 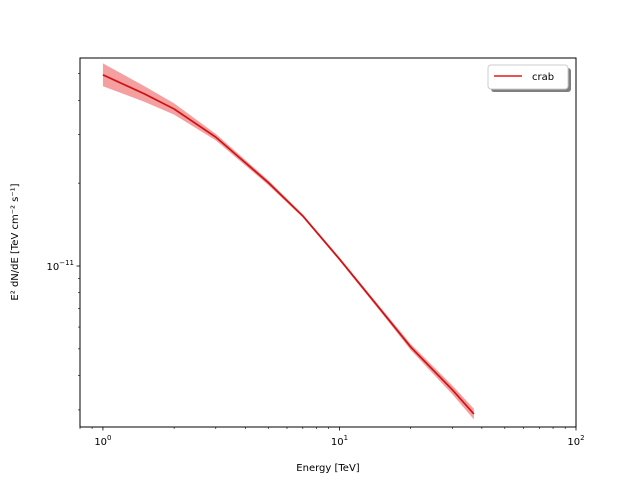 What do you see at coordinates (102, 441) in the screenshot?
I see `x-tick-label: 10⁰` at bounding box center [102, 441].